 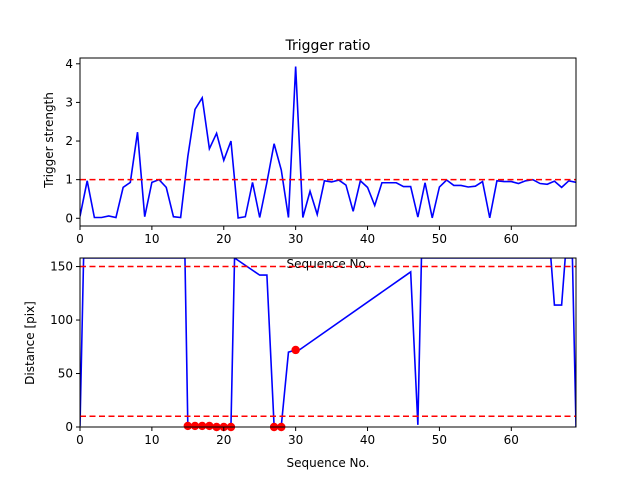 What do you see at coordinates (327, 46) in the screenshot?
I see `top-chart-title: Trigger ratio` at bounding box center [327, 46].